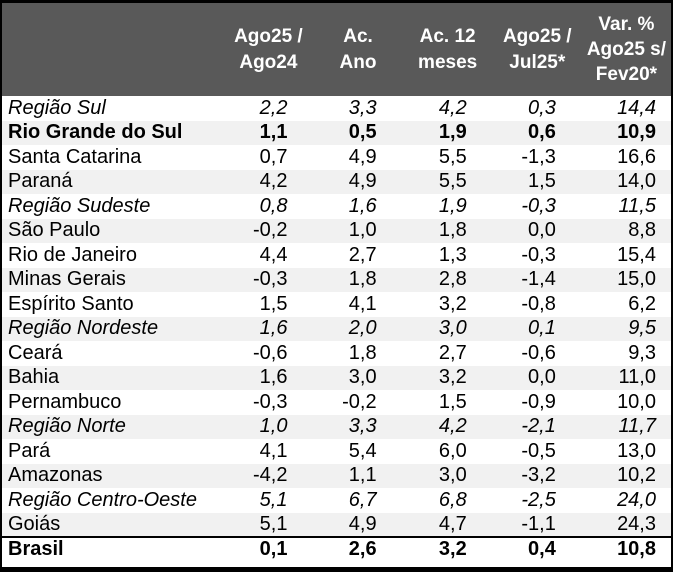 The image size is (679, 572). What do you see at coordinates (452, 254) in the screenshot?
I see `value-cell: 1,3` at bounding box center [452, 254].